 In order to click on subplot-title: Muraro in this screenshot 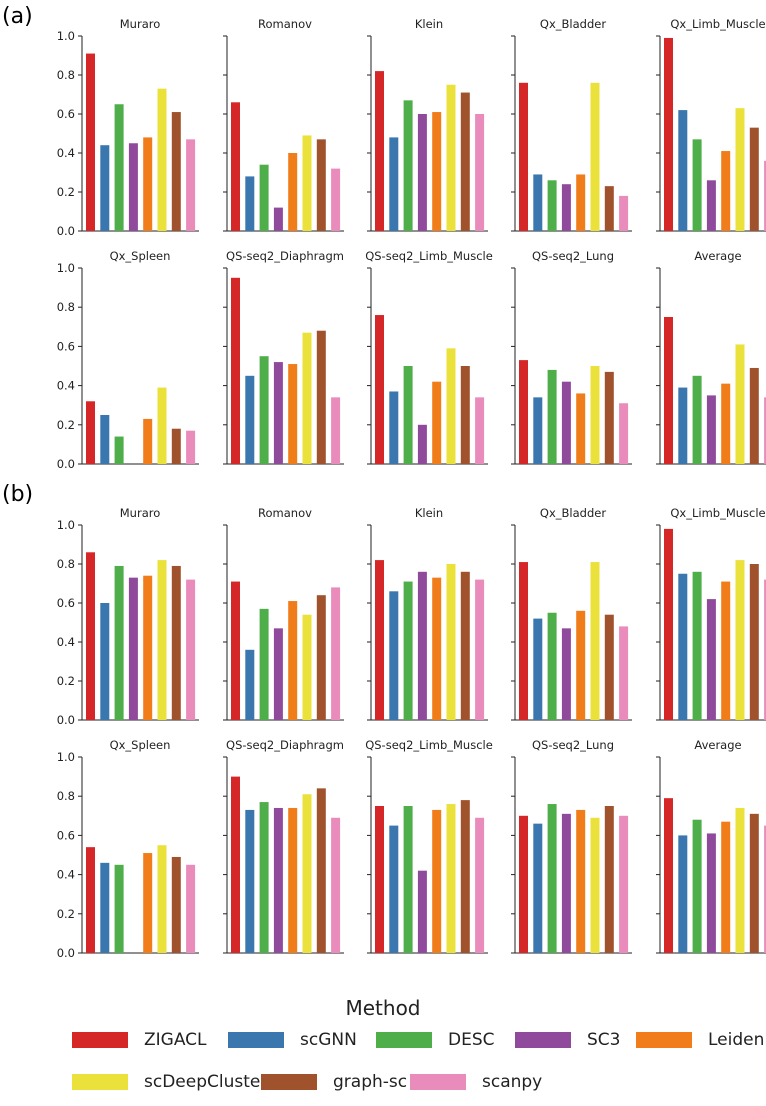, I will do `click(140, 24)`.